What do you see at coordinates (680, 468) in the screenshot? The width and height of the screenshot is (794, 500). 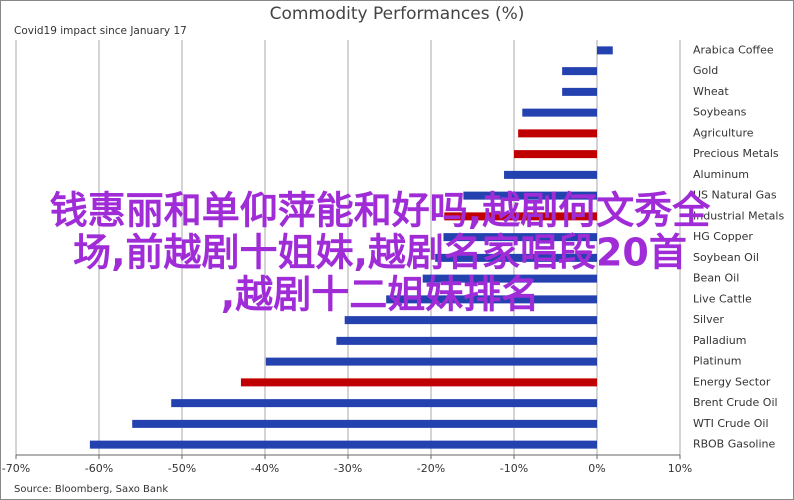 I see `x-tick-label: 10%` at bounding box center [680, 468].